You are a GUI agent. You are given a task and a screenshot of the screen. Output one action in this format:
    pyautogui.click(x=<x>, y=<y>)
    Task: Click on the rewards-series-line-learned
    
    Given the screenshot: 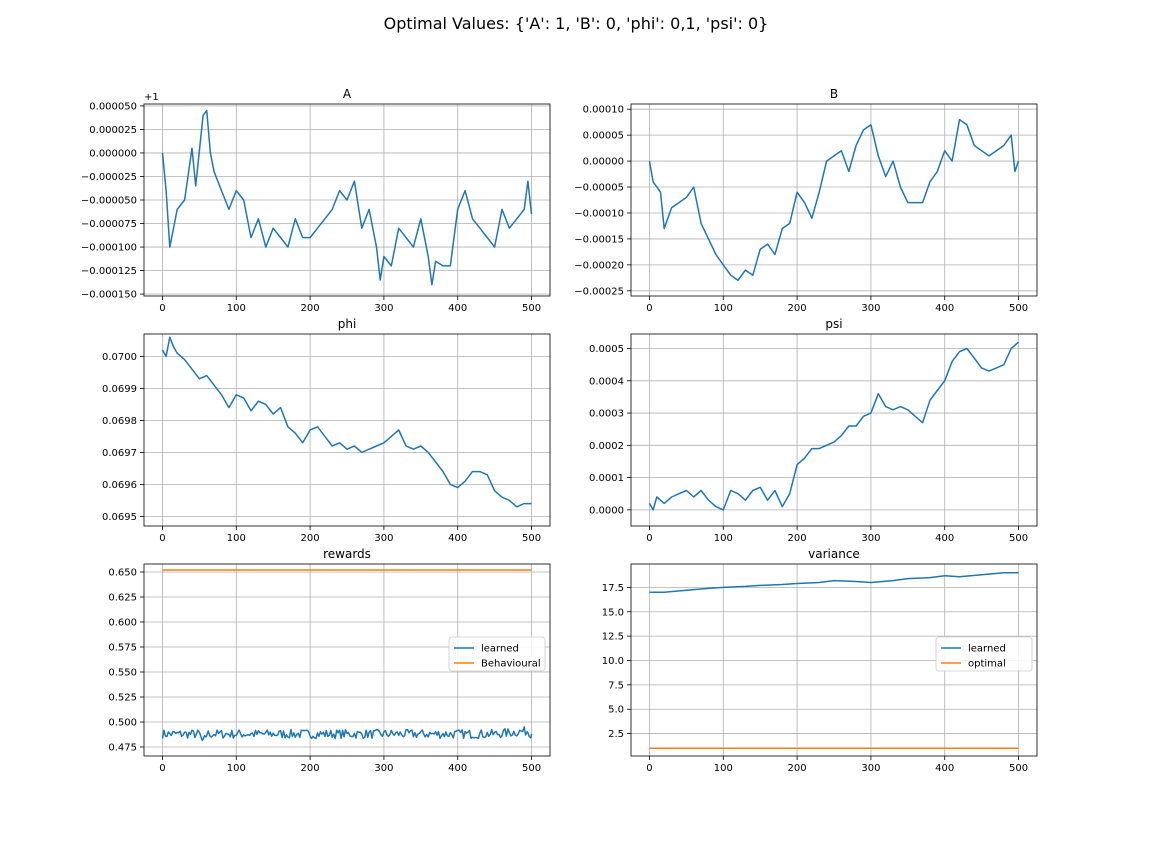 What is the action you would take?
    pyautogui.click(x=347, y=734)
    